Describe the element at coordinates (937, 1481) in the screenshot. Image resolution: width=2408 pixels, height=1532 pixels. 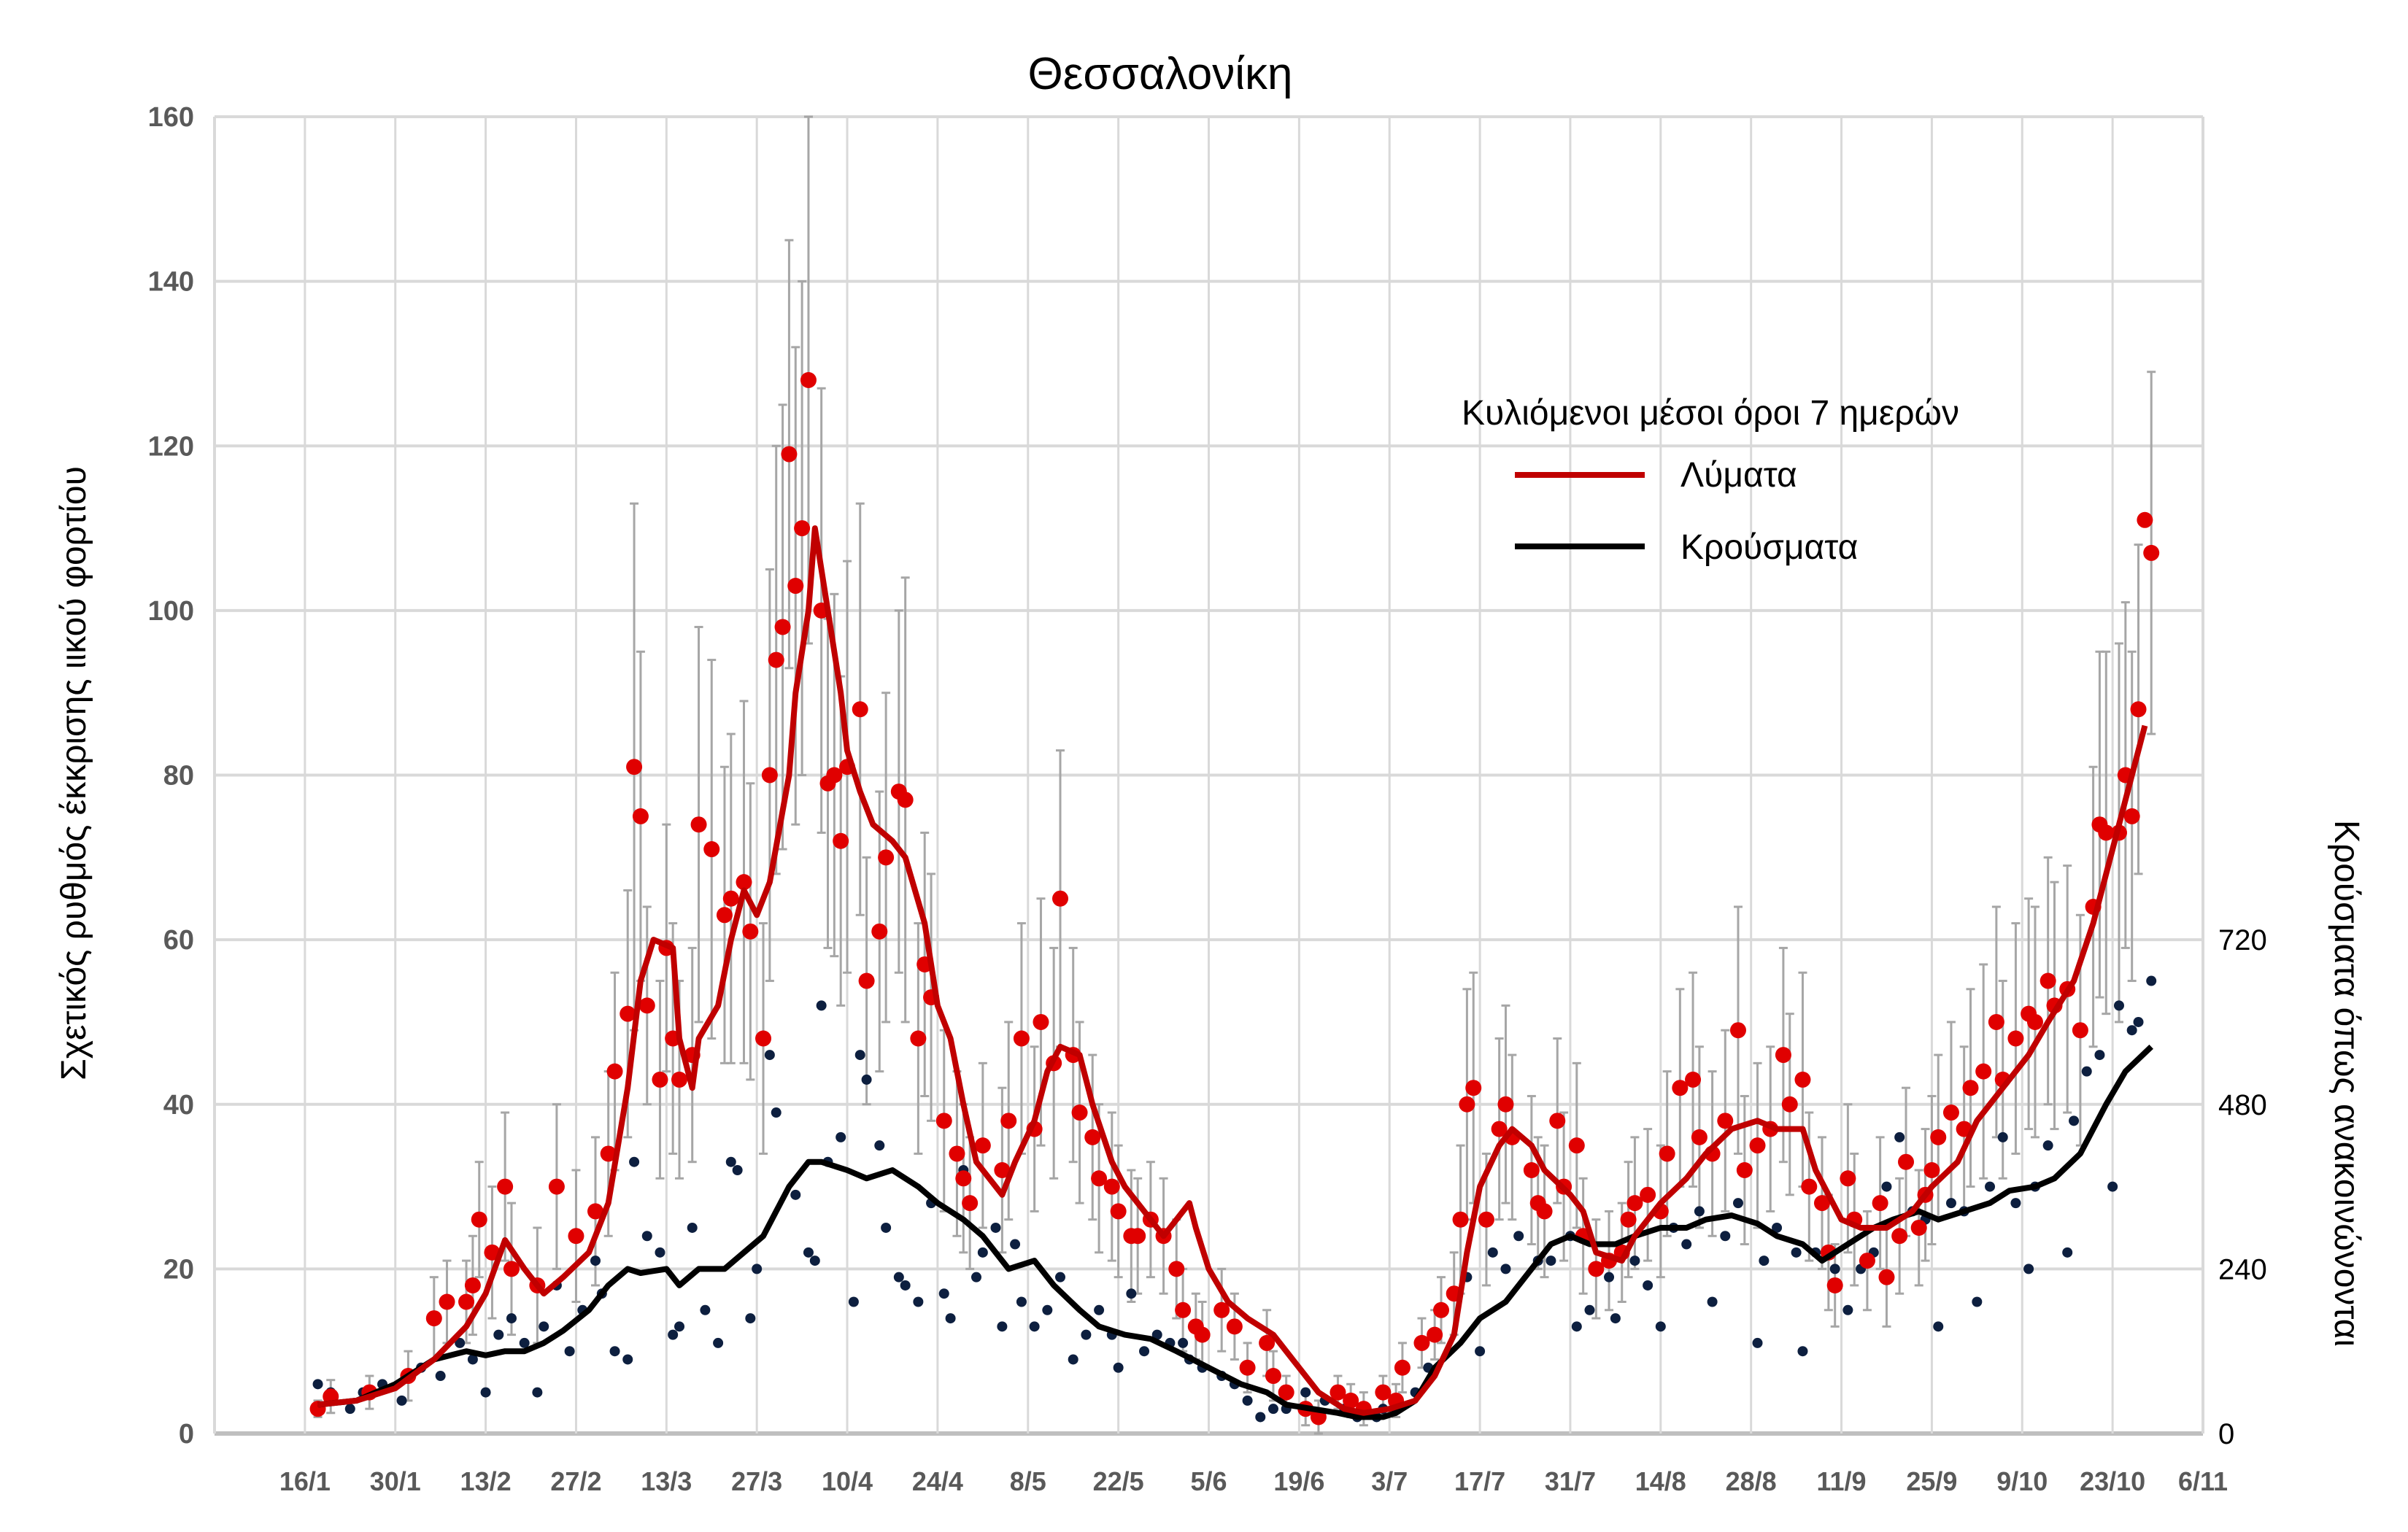
I see `x-tick-label: 24/4` at that location.